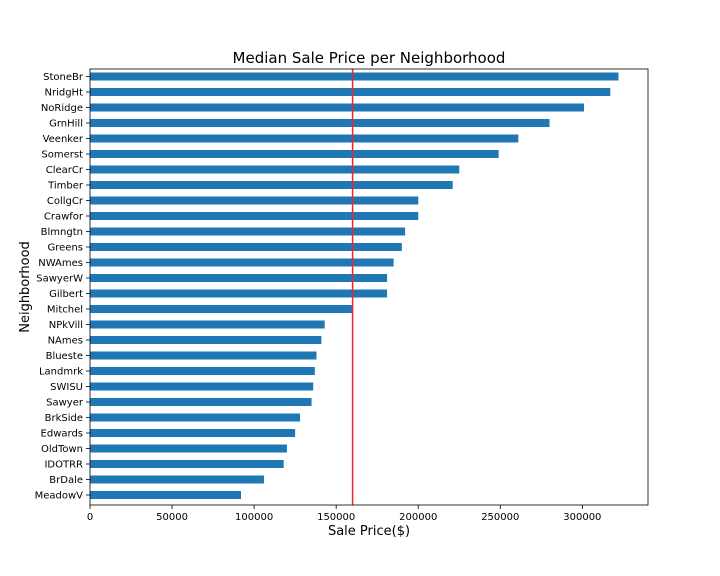 Image resolution: width=720 pixels, height=576 pixels. Describe the element at coordinates (418, 517) in the screenshot. I see `x-tick-label: 200000` at that location.